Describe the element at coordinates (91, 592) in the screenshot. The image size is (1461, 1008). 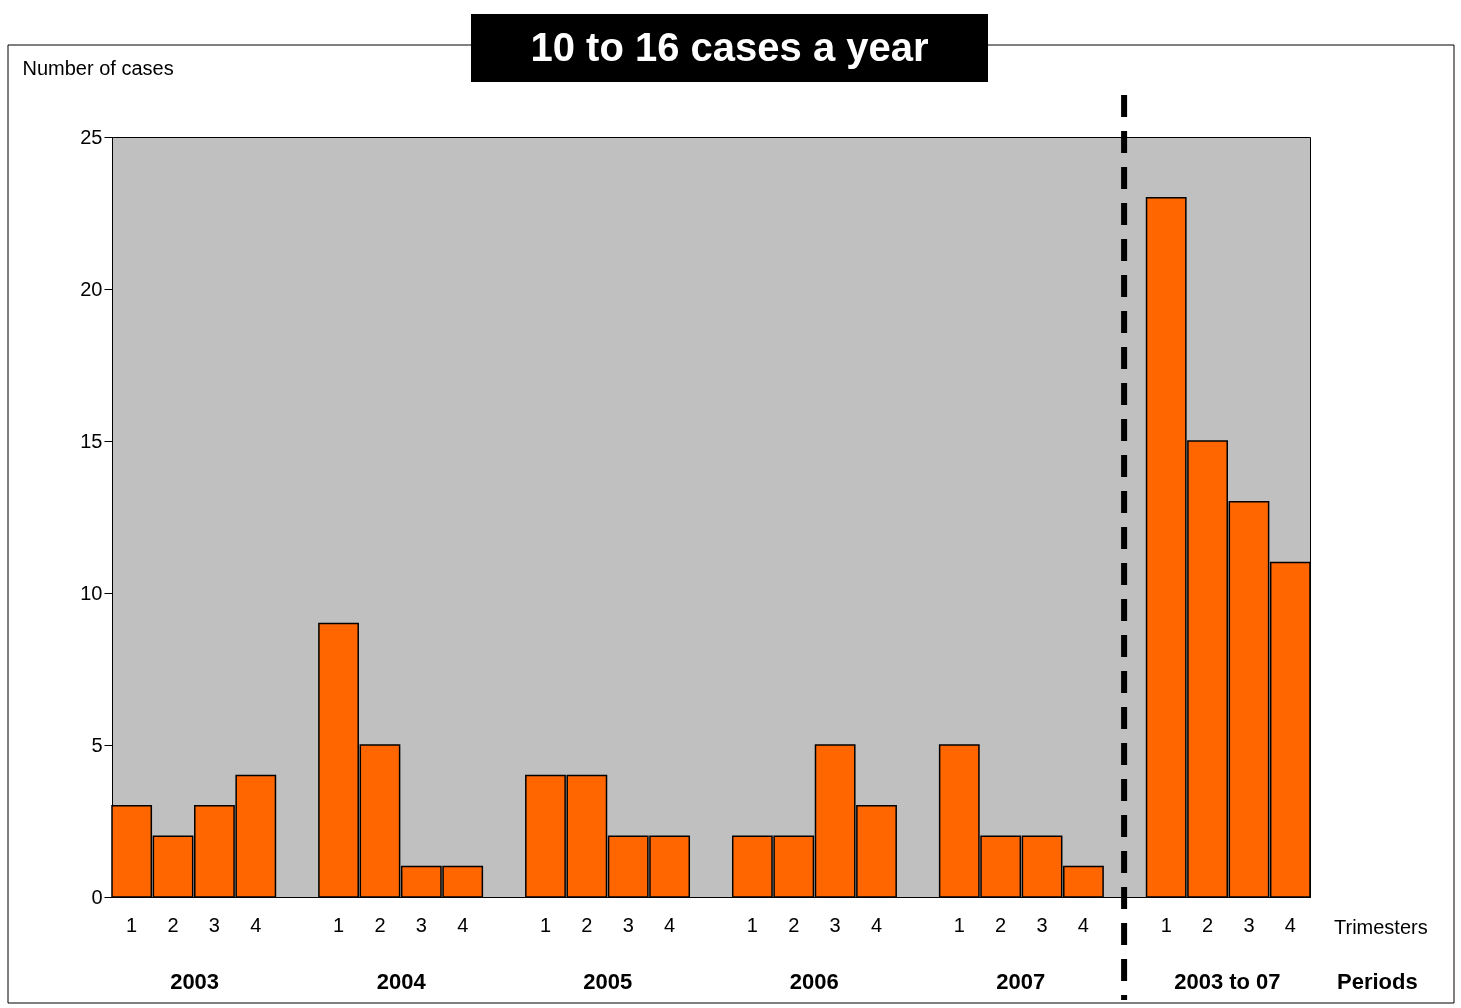
I see `y-tick-label: 10` at that location.